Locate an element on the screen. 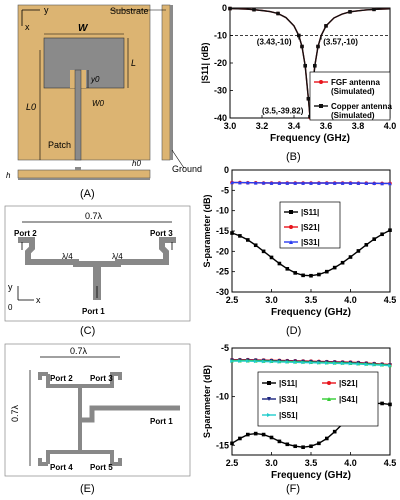  y-tick-label: -5 is located at coordinates (225, 190).